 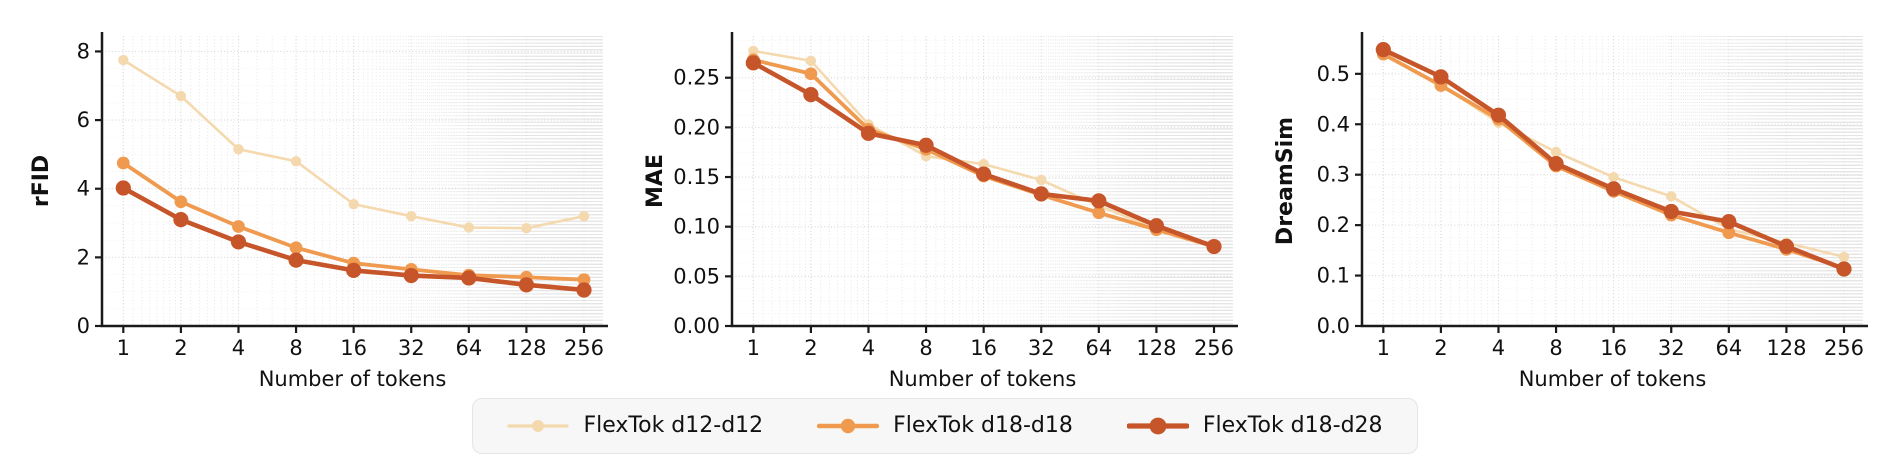 What do you see at coordinates (83, 257) in the screenshot?
I see `y-tick-label: 2` at bounding box center [83, 257].